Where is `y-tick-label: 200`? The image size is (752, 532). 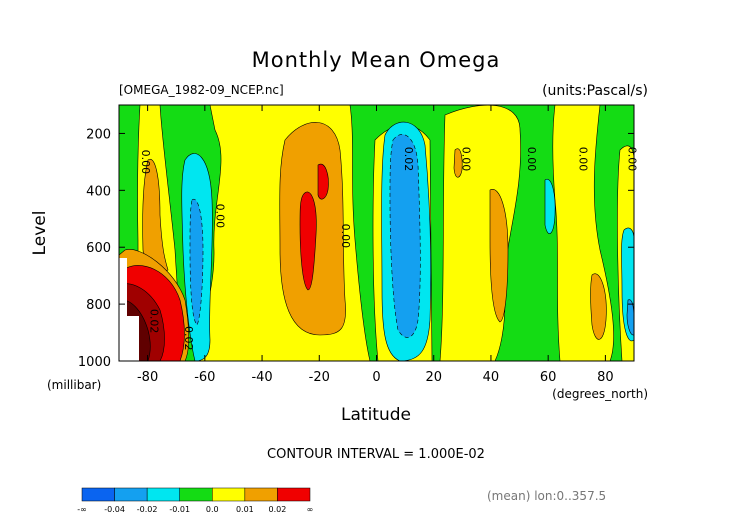 y-tick-label: 200 is located at coordinates (98, 134).